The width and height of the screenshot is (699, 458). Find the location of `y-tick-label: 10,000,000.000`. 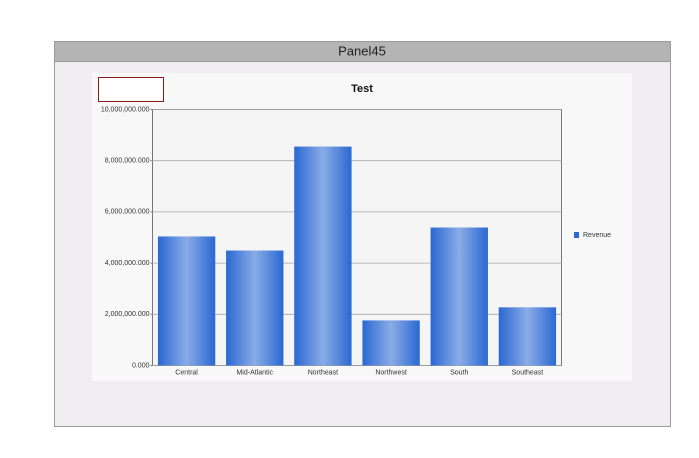

y-tick-label: 10,000,000.000 is located at coordinates (125, 109).